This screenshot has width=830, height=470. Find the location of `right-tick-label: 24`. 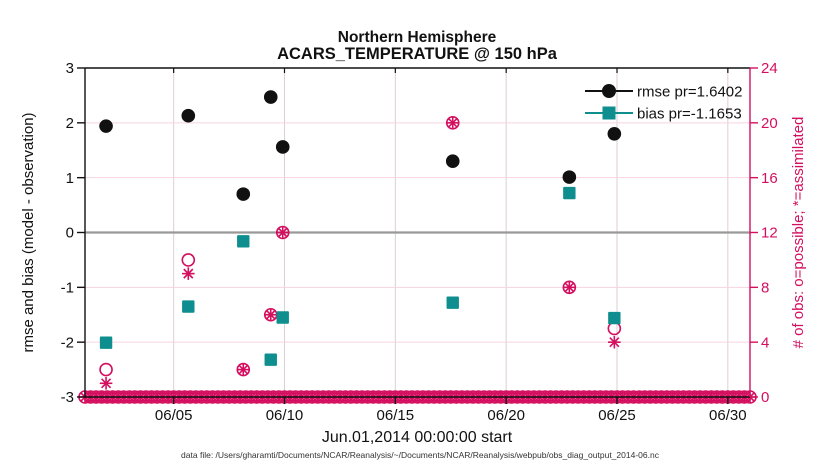

right-tick-label: 24 is located at coordinates (769, 68).